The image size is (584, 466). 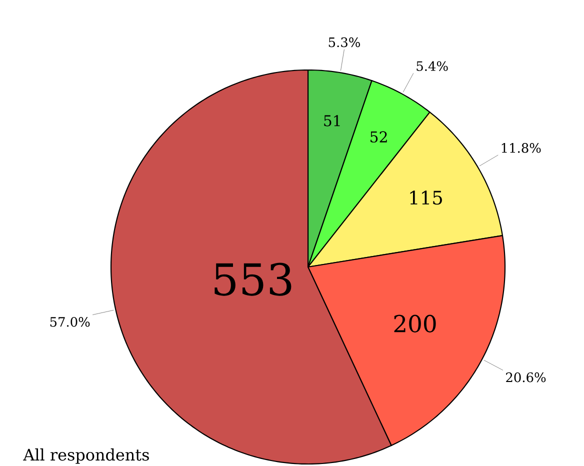 I want to click on data-label: 52, so click(x=378, y=137).